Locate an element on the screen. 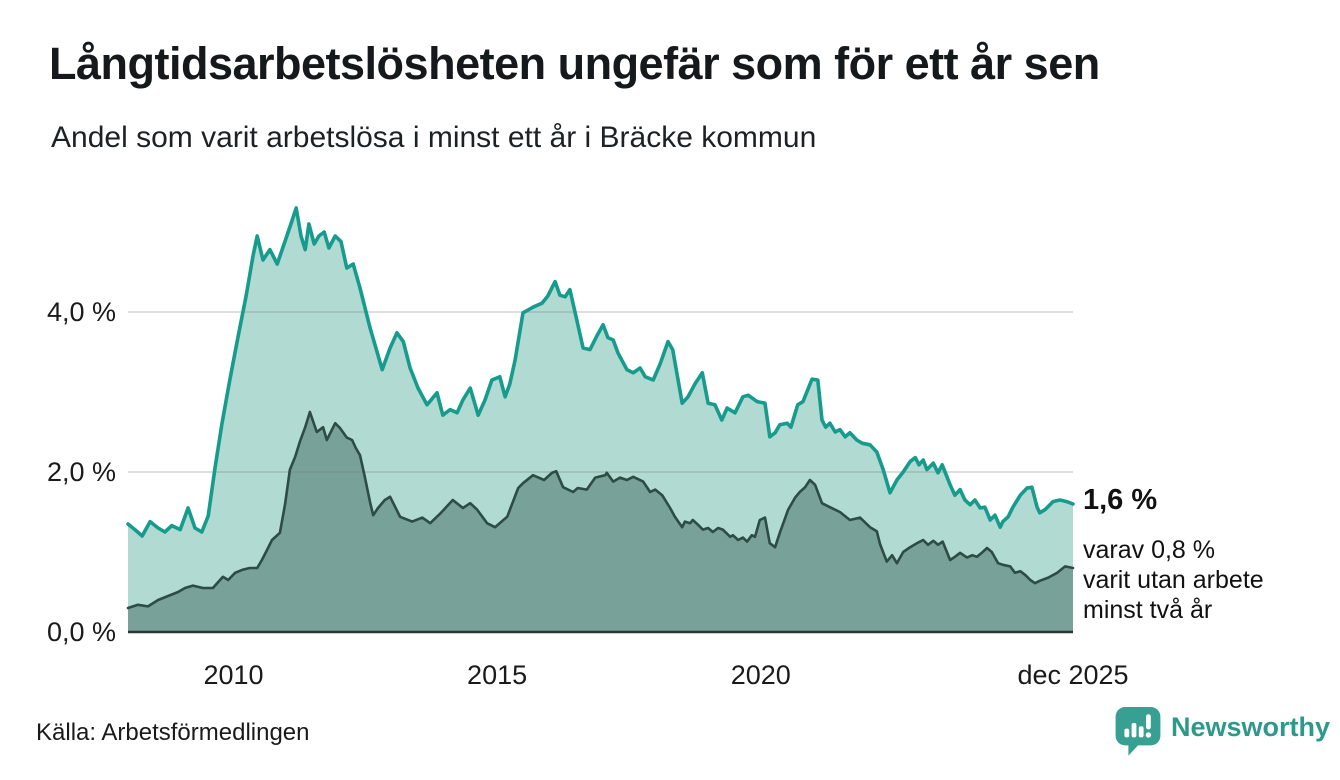 Image resolution: width=1340 pixels, height=780 pixels. end-value-sublabel-line: varit utan arbete is located at coordinates (1173, 580).